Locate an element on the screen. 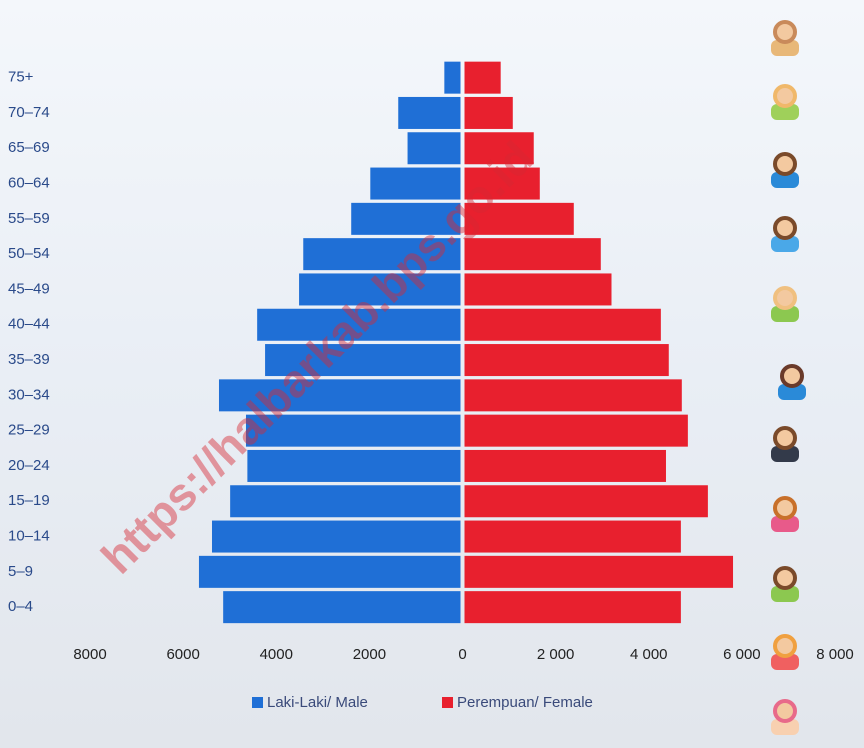 The image size is (864, 748). x-tick-label: 4 000 is located at coordinates (649, 654).